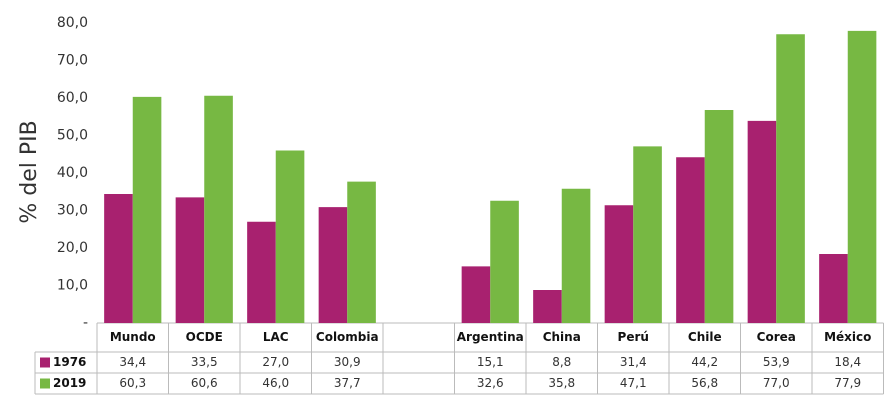 This screenshot has width=884, height=402. What do you see at coordinates (561, 383) in the screenshot?
I see `table-value: 35,8` at bounding box center [561, 383].